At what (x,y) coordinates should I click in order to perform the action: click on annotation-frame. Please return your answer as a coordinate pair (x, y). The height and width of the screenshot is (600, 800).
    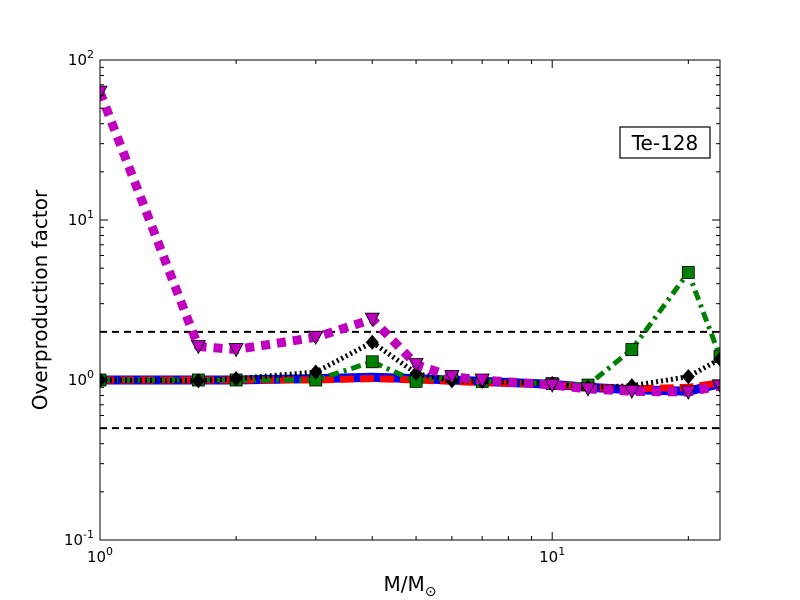
    Looking at the image, I should click on (665, 142).